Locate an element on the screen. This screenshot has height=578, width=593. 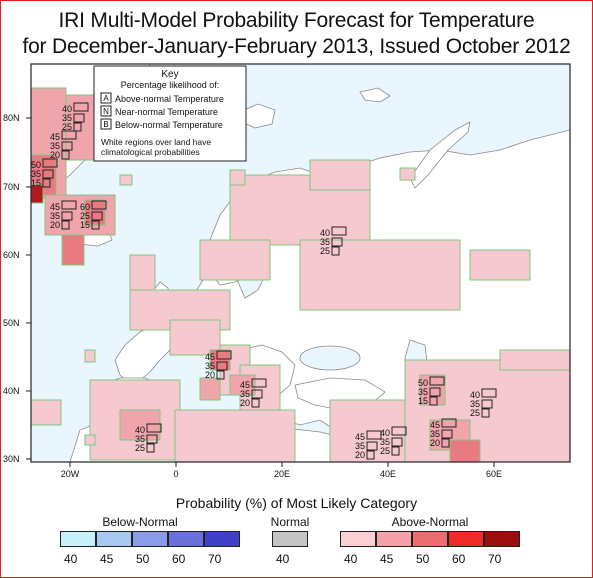
lat-label: 50N is located at coordinates (11, 323).